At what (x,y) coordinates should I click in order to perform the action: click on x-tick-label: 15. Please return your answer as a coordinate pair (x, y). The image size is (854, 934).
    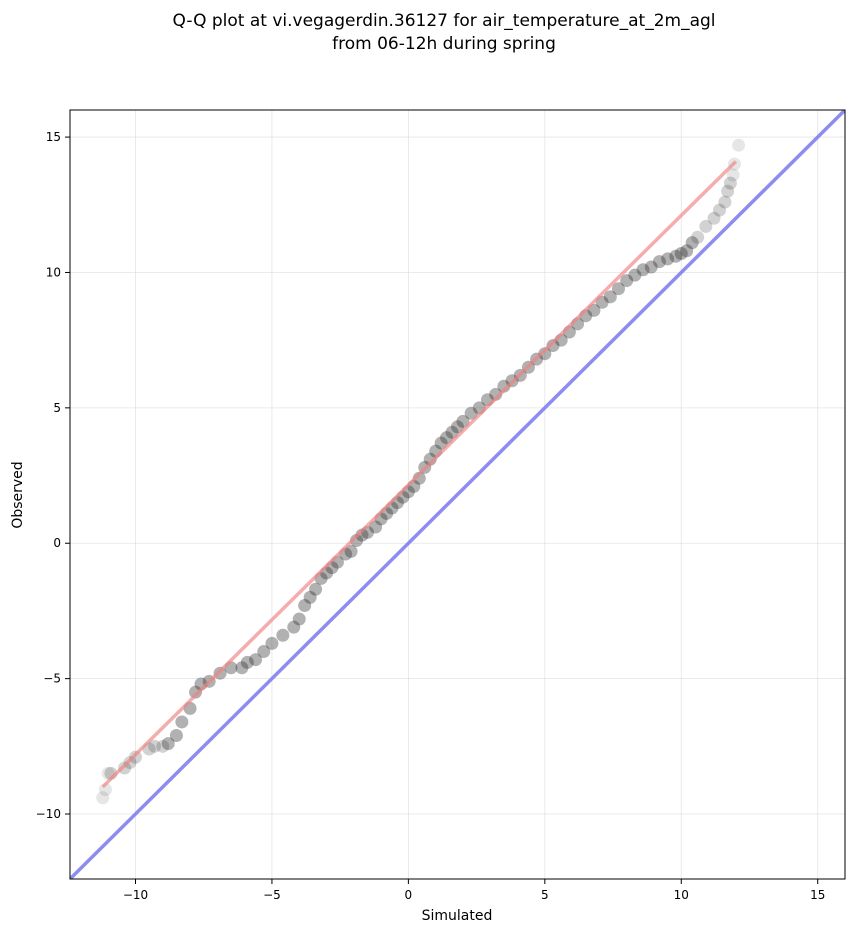
    Looking at the image, I should click on (817, 895).